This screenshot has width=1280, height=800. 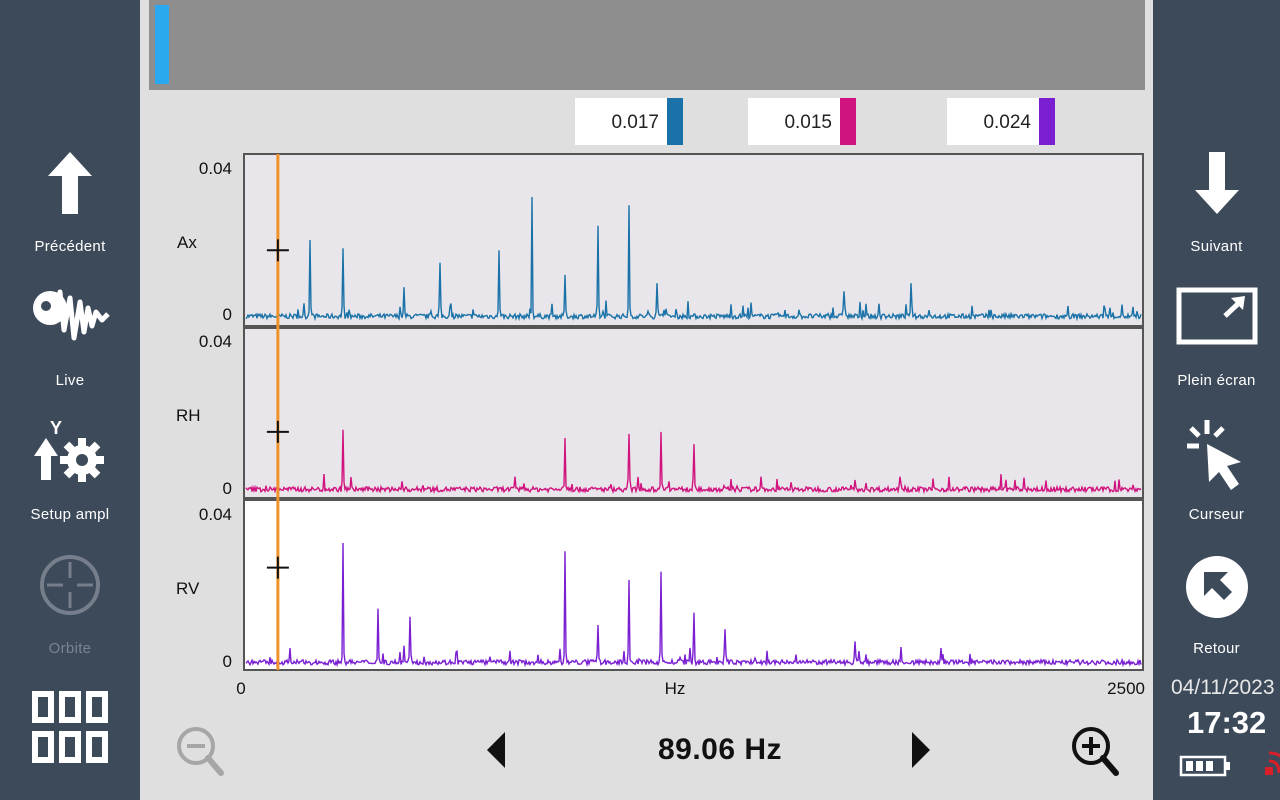 I want to click on zoom-in-icon, so click(x=1095, y=751).